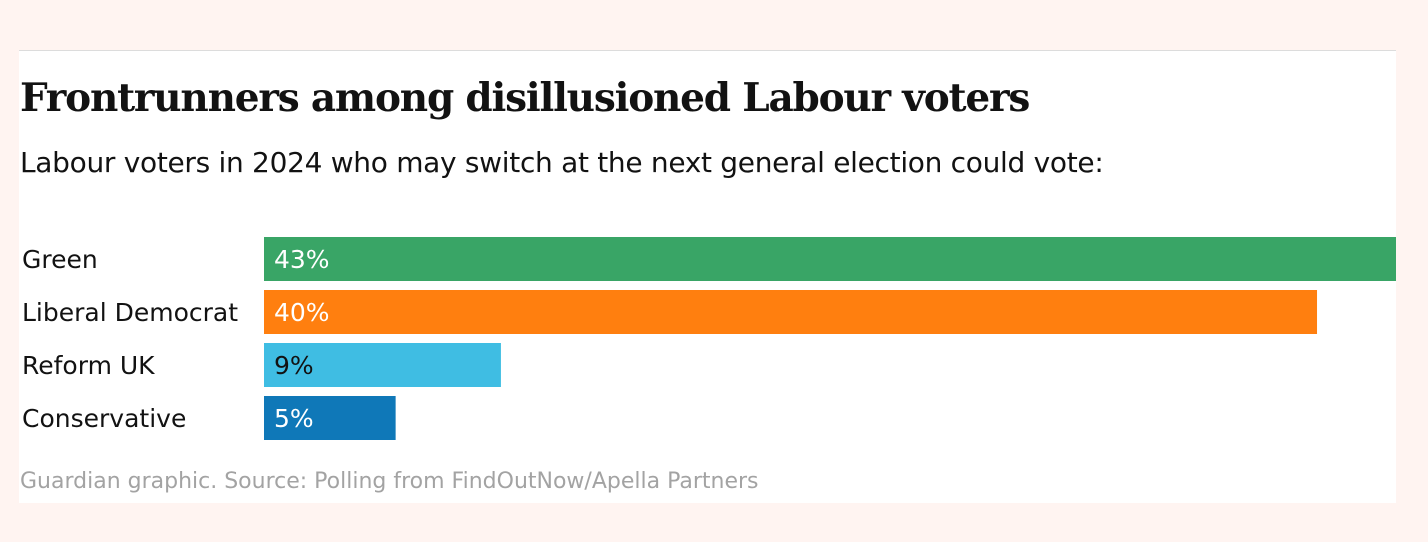 The height and width of the screenshot is (542, 1428). What do you see at coordinates (382, 365) in the screenshot?
I see `bar-reform-uk` at bounding box center [382, 365].